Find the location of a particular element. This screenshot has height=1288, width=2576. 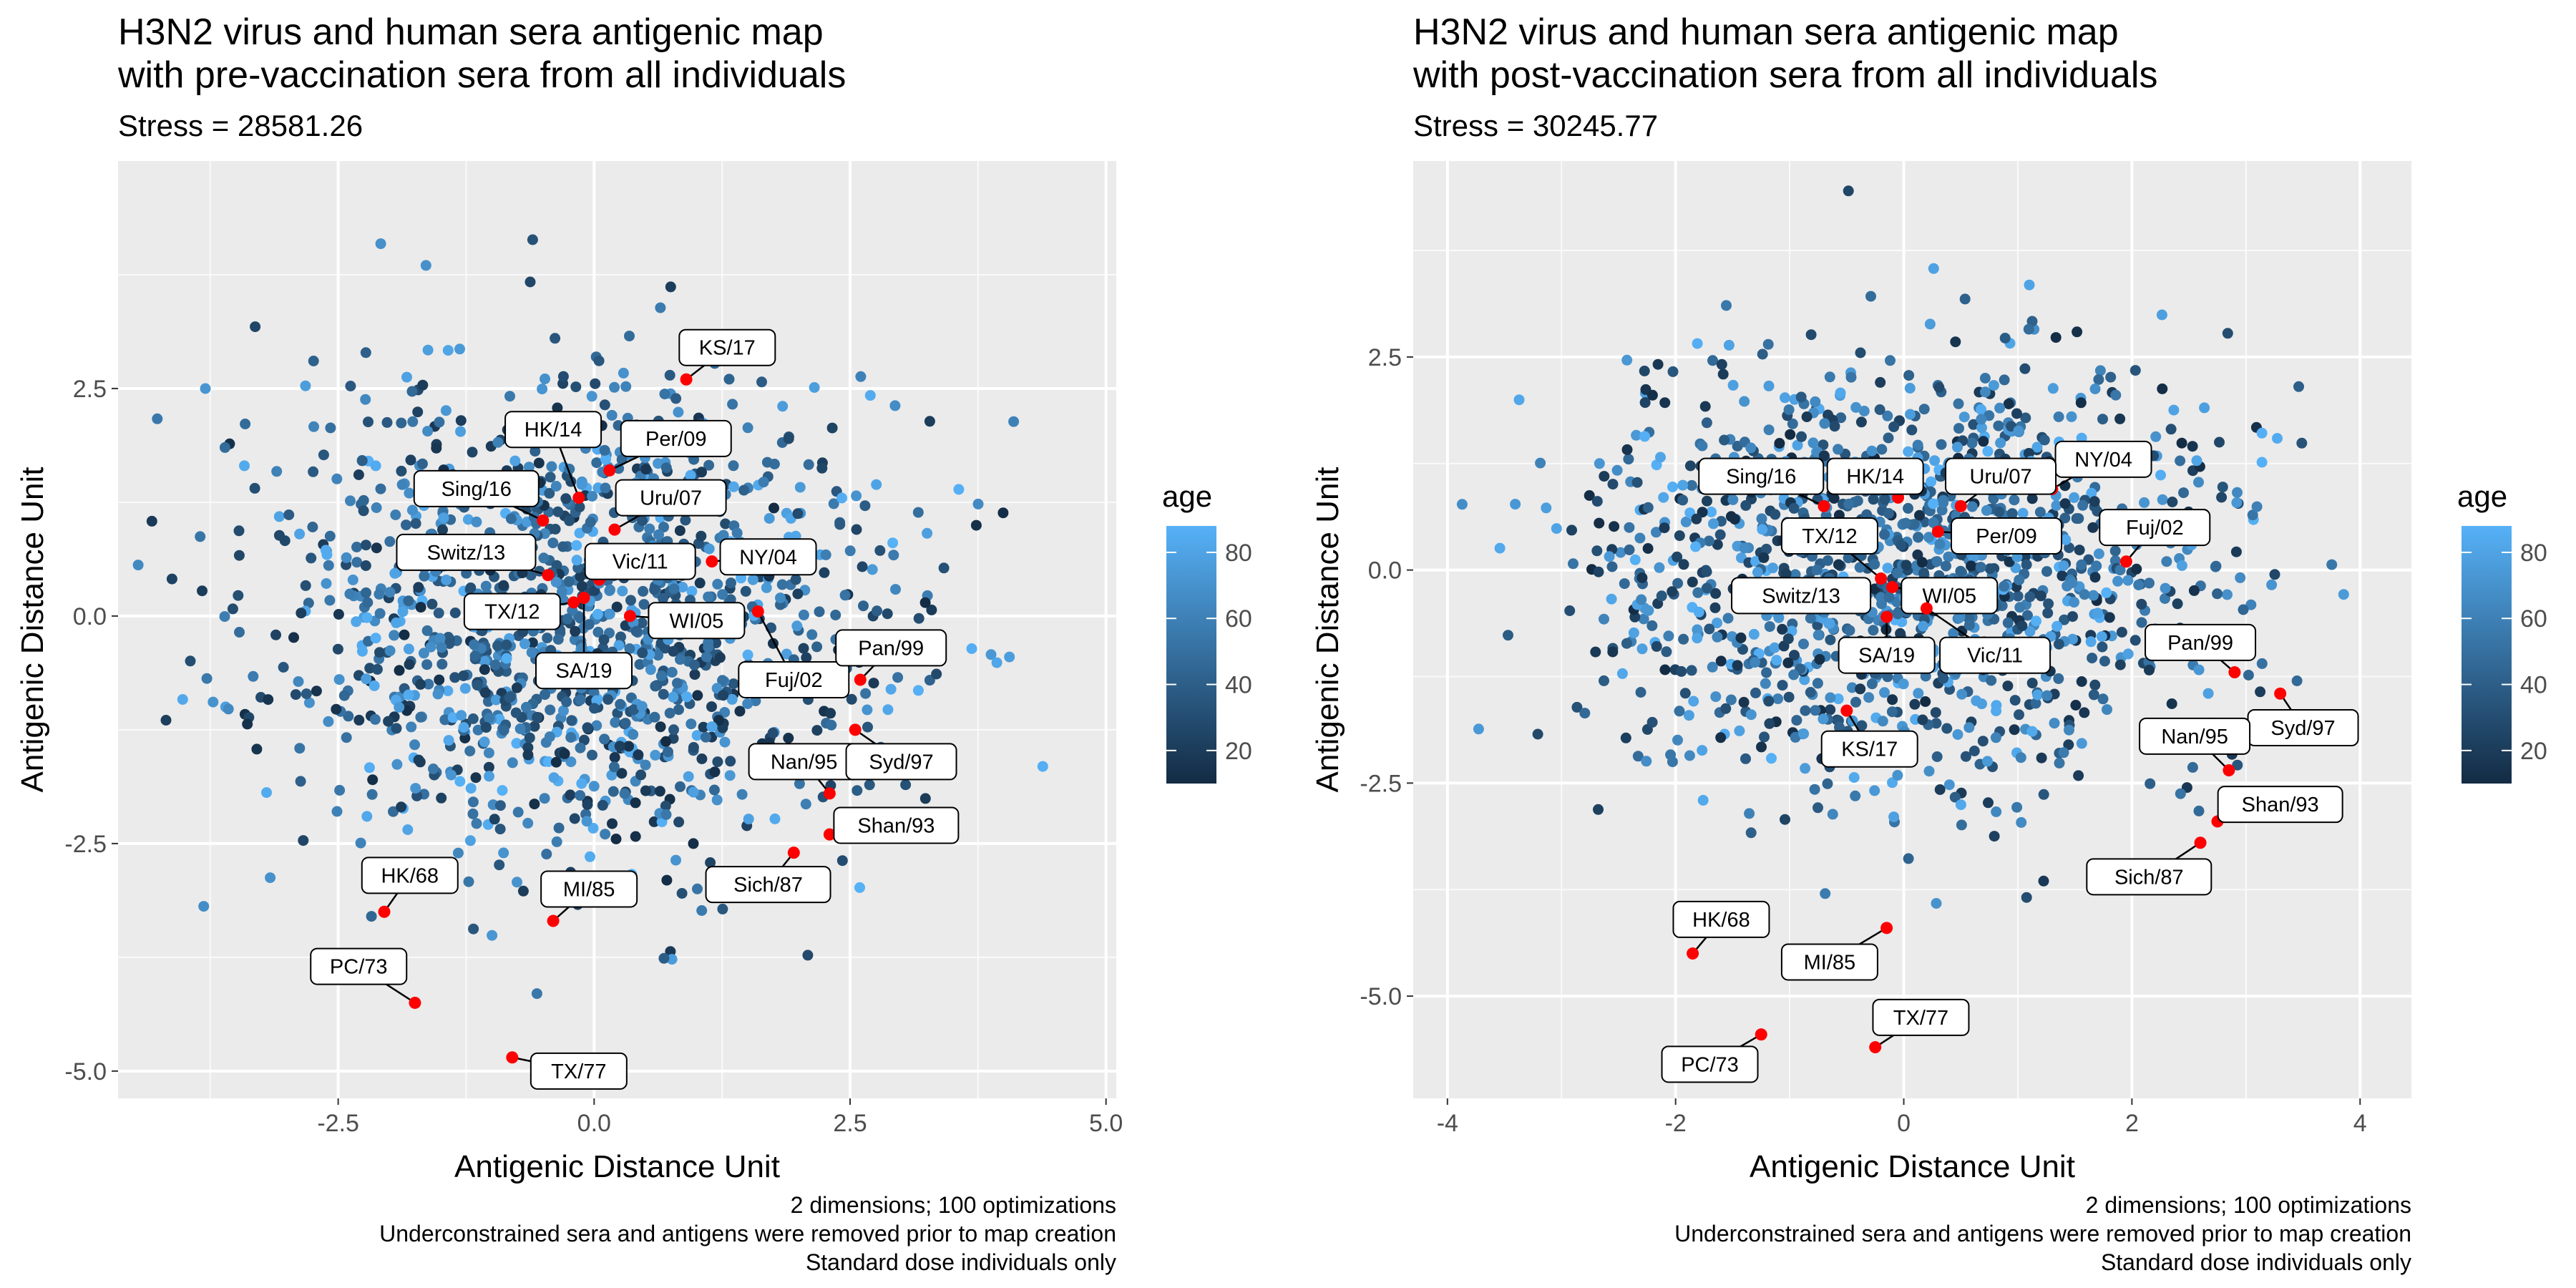

chart-title-line: H3N2 virus and human sera antigenic map is located at coordinates (1766, 32).